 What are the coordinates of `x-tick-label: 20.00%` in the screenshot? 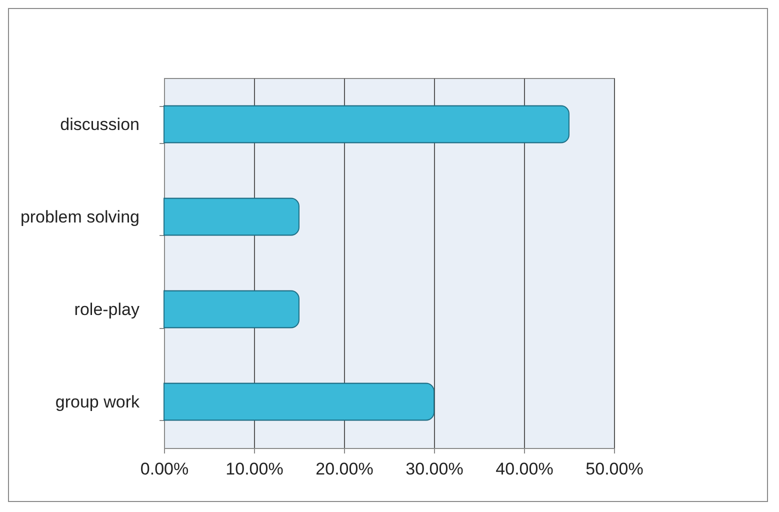 It's located at (345, 469).